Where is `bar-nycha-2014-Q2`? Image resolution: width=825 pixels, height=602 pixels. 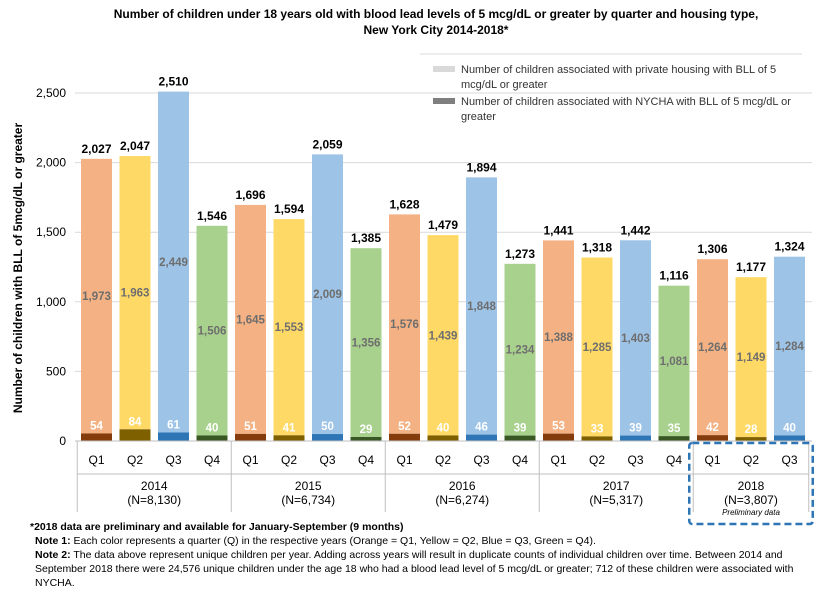 bar-nycha-2014-Q2 is located at coordinates (135, 435).